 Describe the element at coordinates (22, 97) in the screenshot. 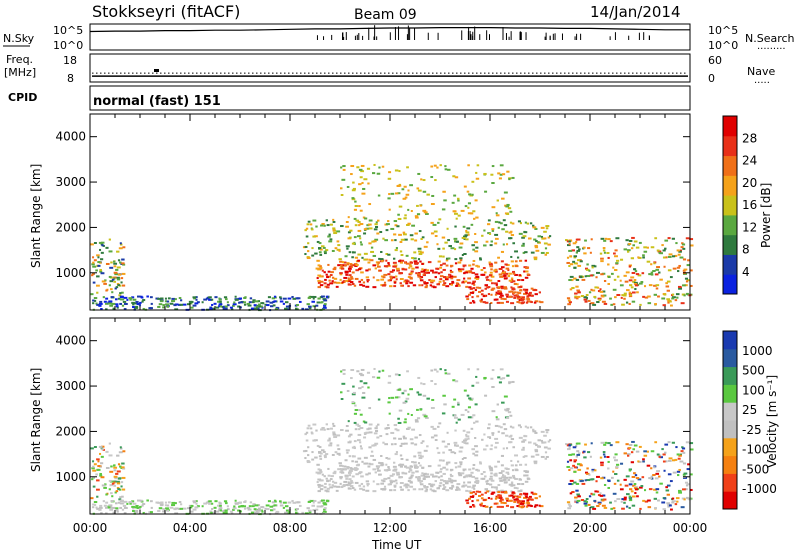

I see `cpid-label: CPID` at that location.